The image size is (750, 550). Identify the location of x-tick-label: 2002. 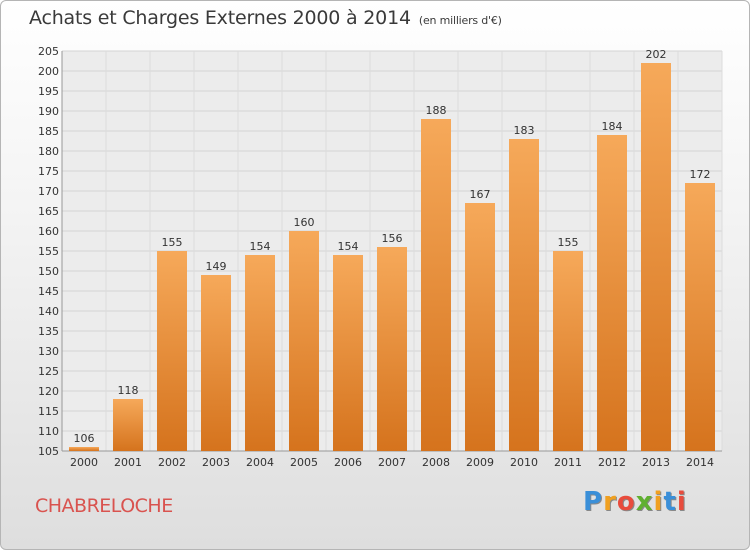
(172, 462).